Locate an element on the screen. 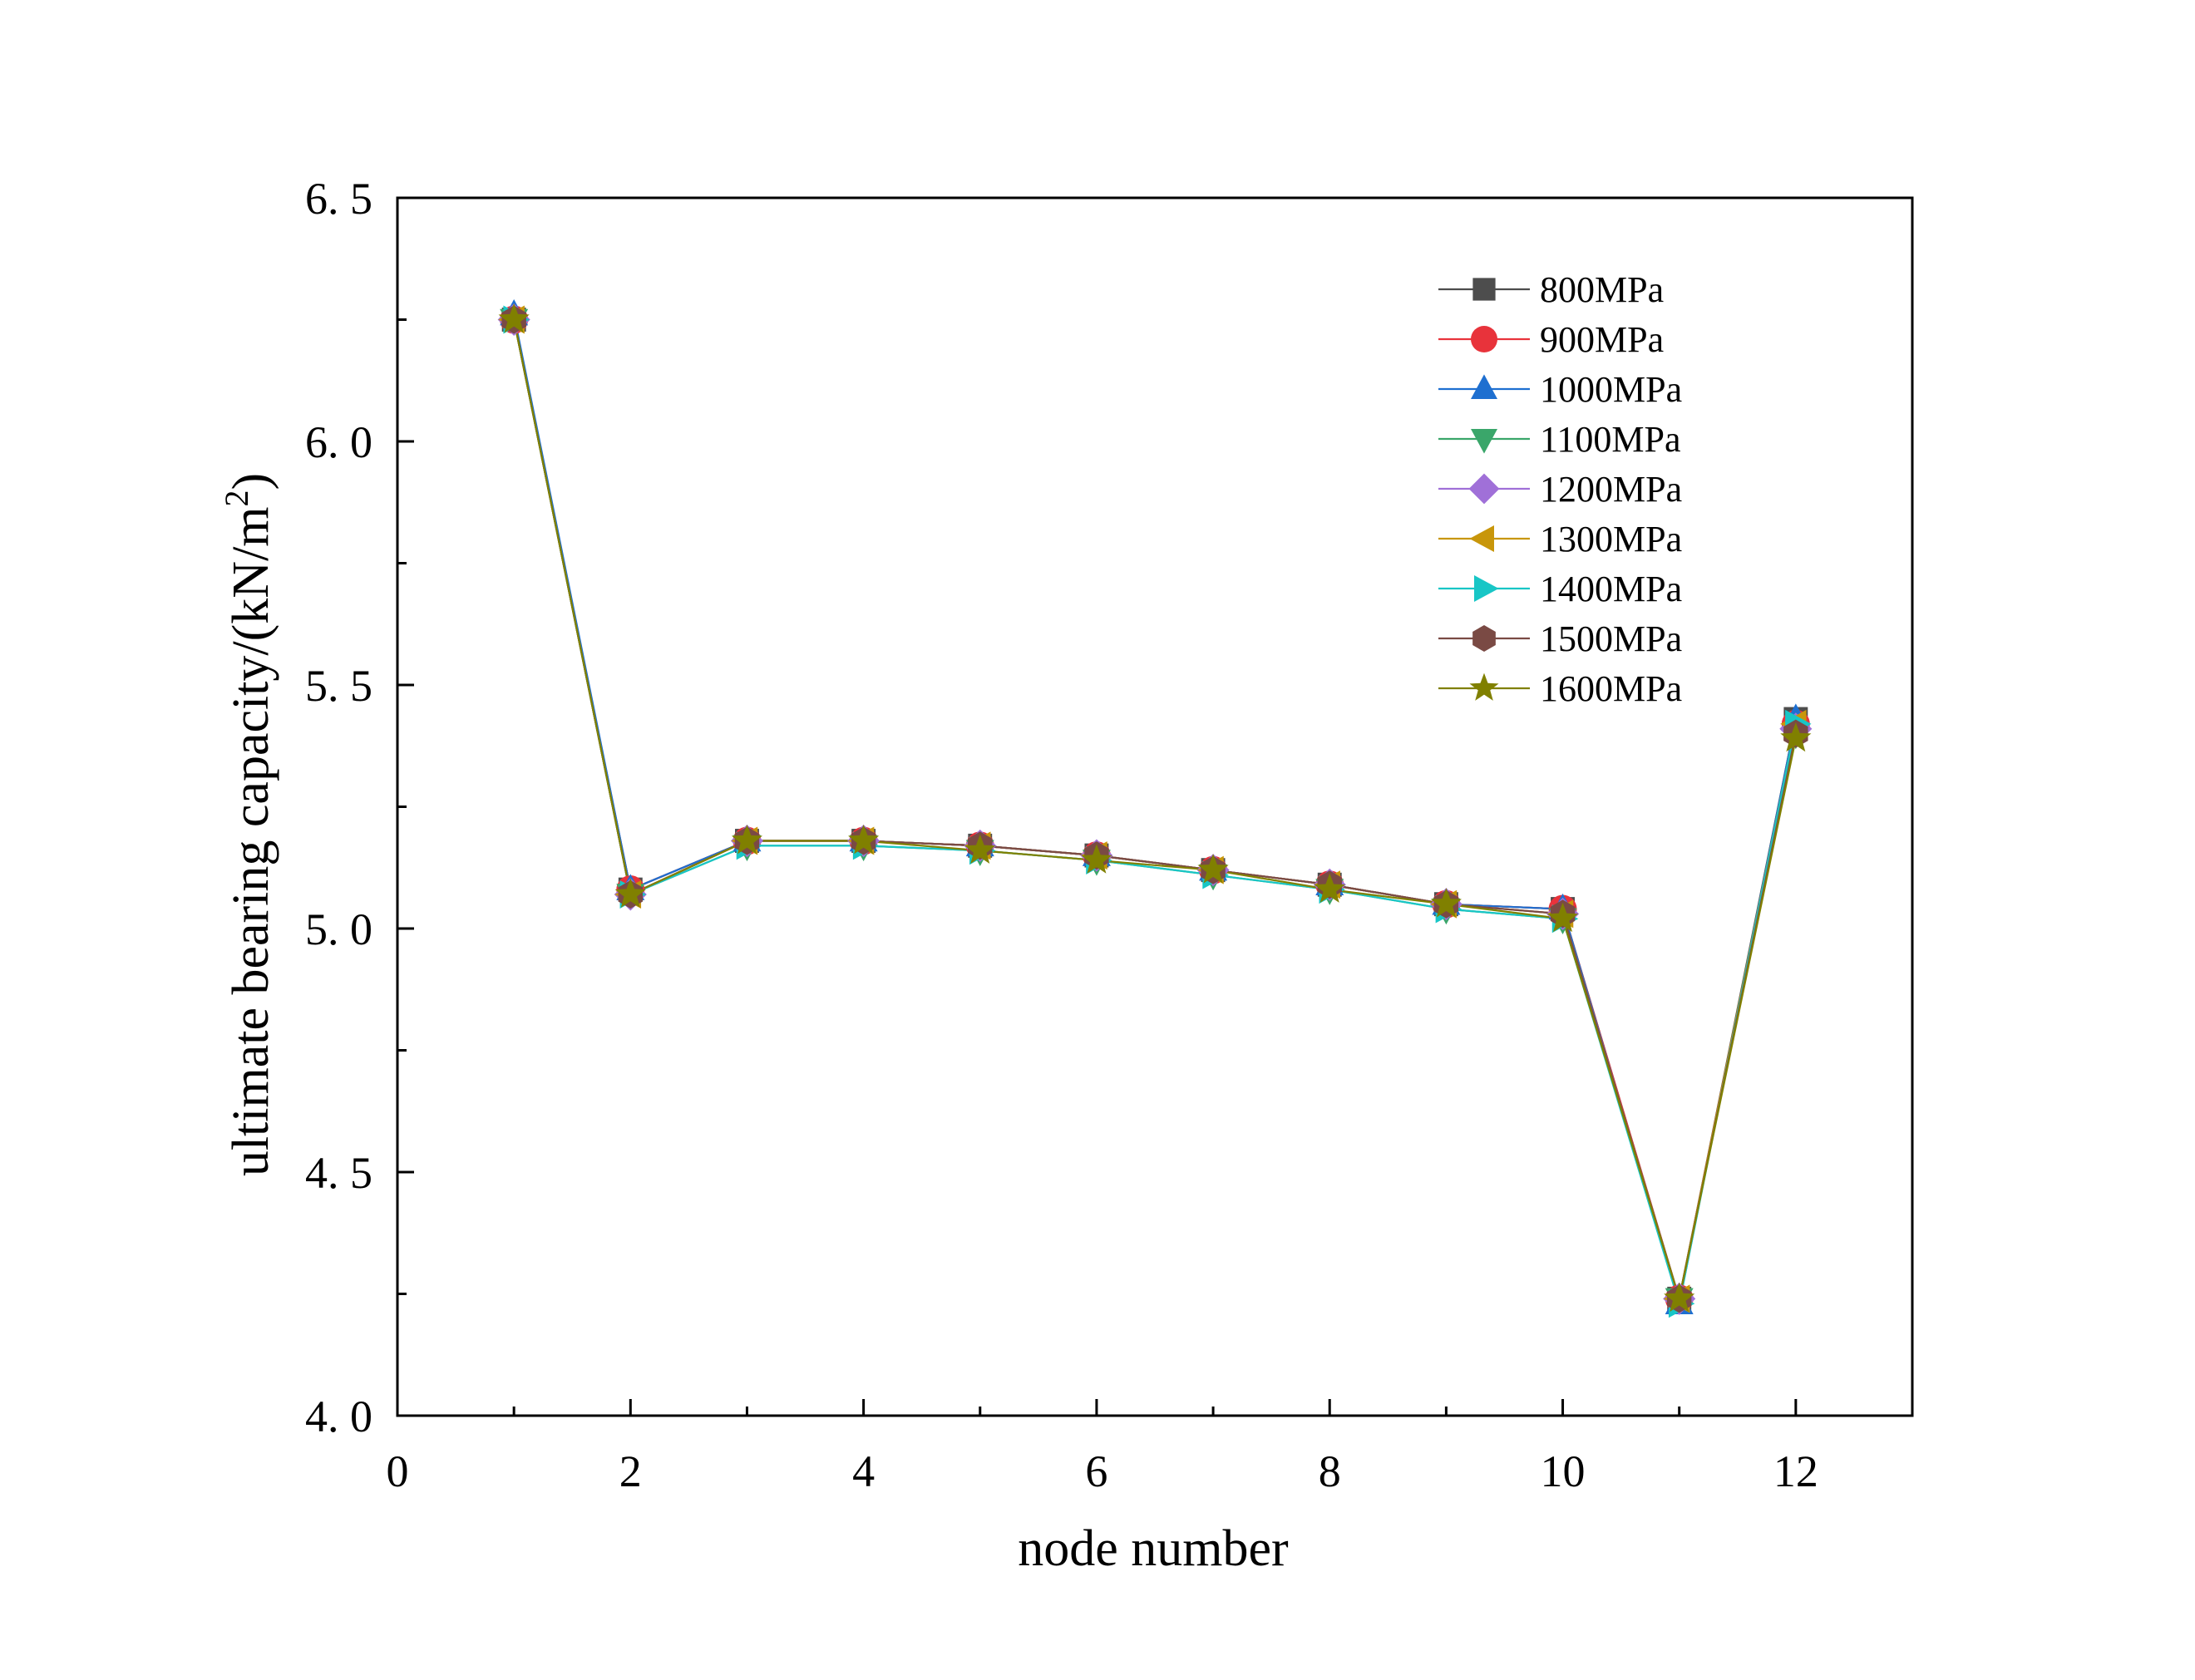 This screenshot has height=1680, width=2195. x-tick-label: 8 is located at coordinates (1330, 1471).